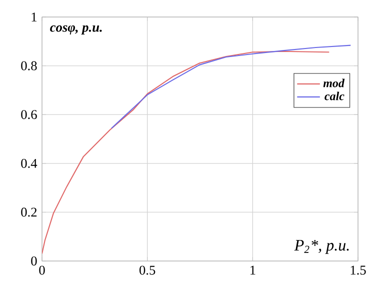 The width and height of the screenshot is (384, 285). I want to click on legend-label: mod, so click(334, 83).